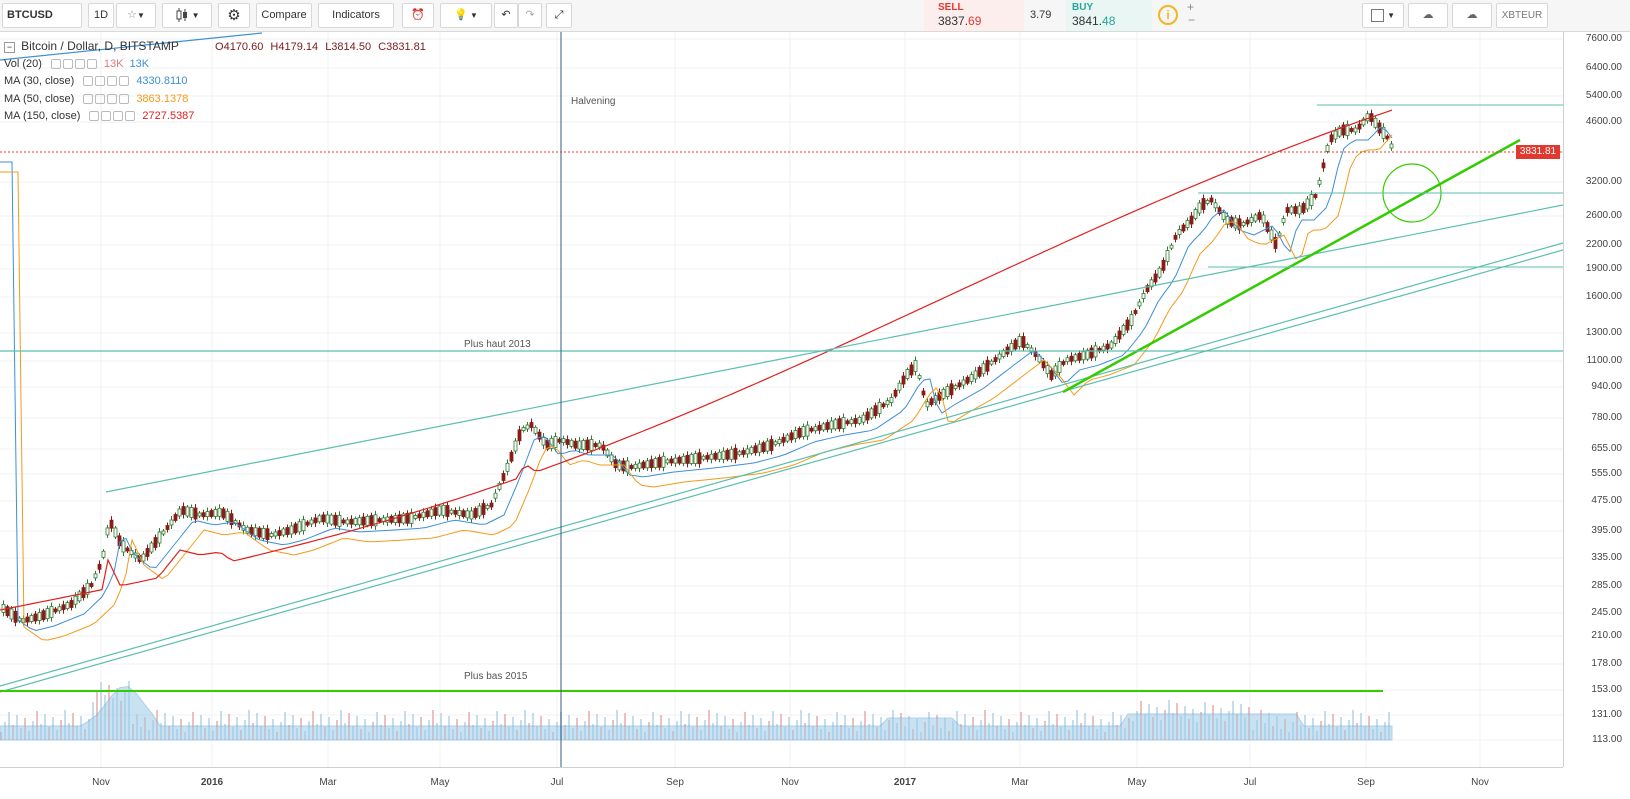 This screenshot has width=1630, height=799. I want to click on sell-button: SELL 3837.69, so click(974, 15).